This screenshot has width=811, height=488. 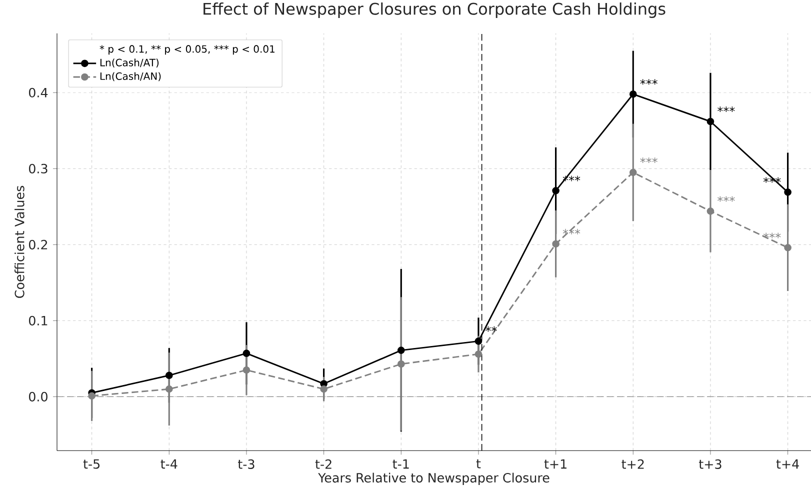 I want to click on legend-label: Ln(Cash/AT), so click(x=129, y=63).